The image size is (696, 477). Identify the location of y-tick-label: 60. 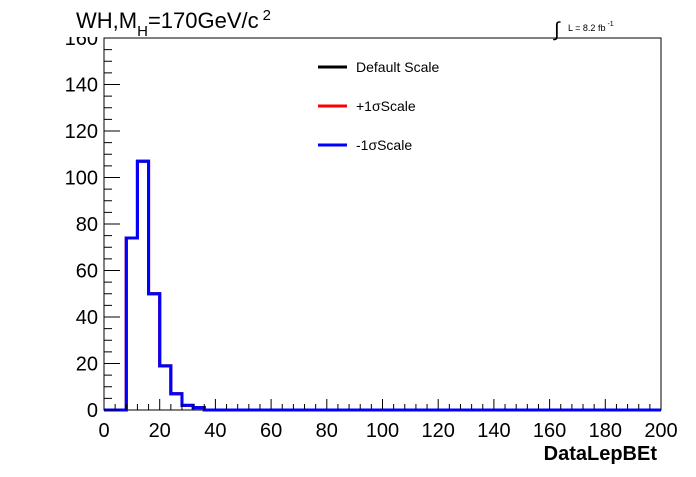
(87, 272).